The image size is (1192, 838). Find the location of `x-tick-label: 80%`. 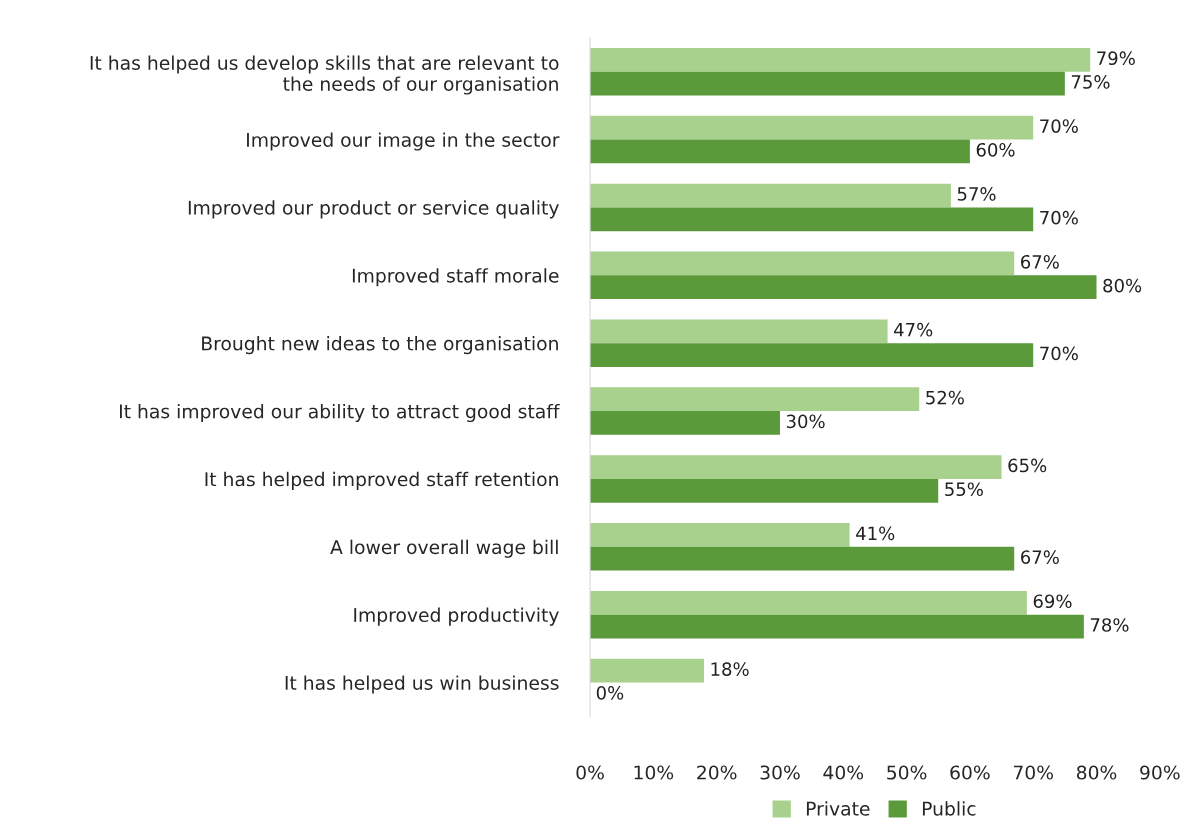

x-tick-label: 80% is located at coordinates (1096, 772).